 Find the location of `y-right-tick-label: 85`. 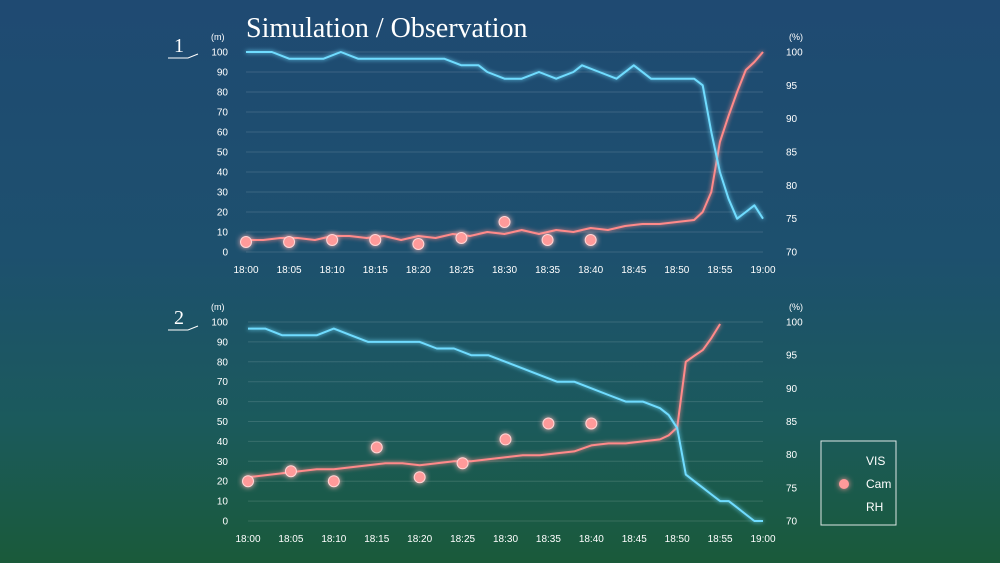

y-right-tick-label: 85 is located at coordinates (792, 153).